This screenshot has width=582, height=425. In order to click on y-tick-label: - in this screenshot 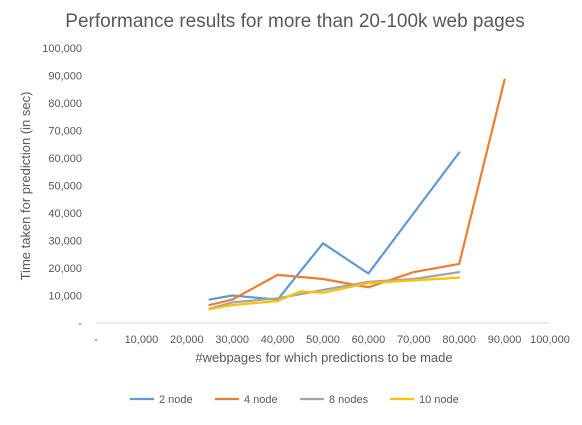, I will do `click(80, 324)`.